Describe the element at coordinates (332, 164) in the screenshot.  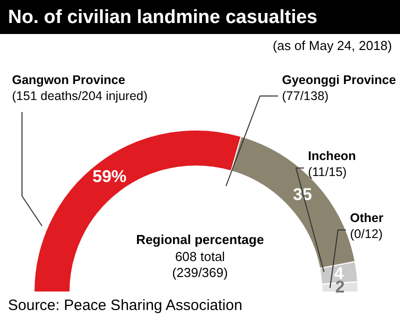
I see `slice-label: Incheon (11/15)` at that location.